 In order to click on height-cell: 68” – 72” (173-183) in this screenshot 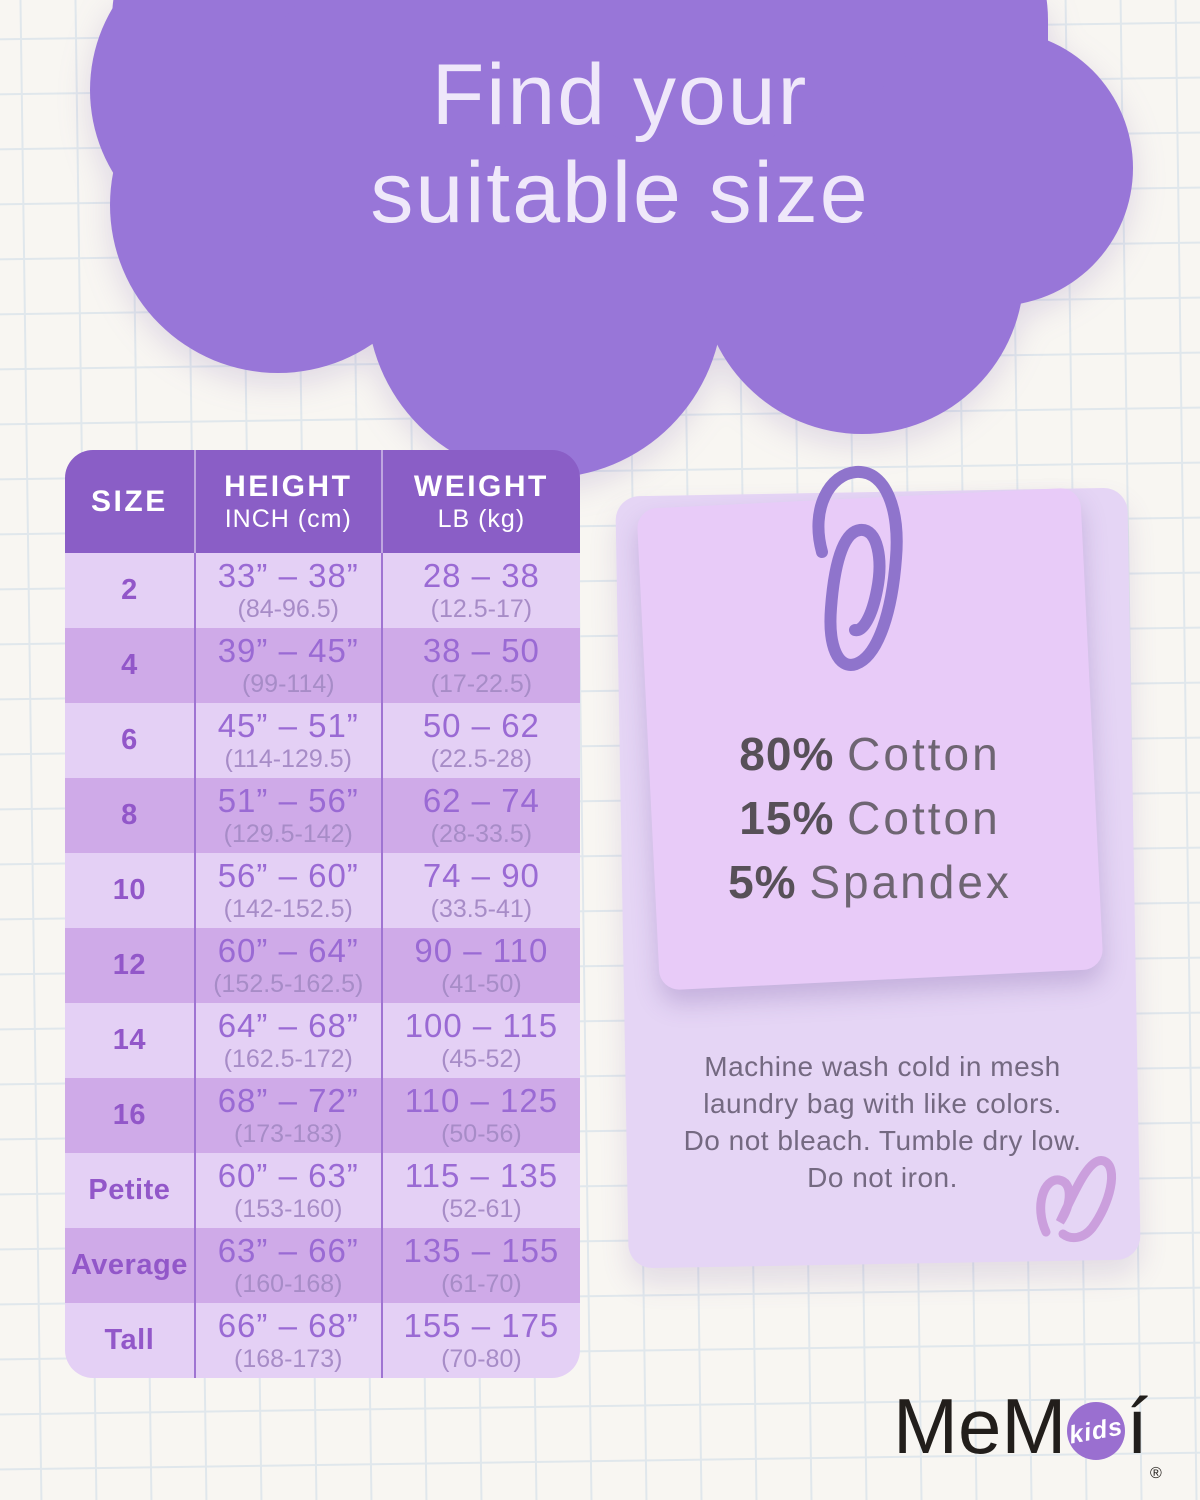, I will do `click(287, 1115)`.